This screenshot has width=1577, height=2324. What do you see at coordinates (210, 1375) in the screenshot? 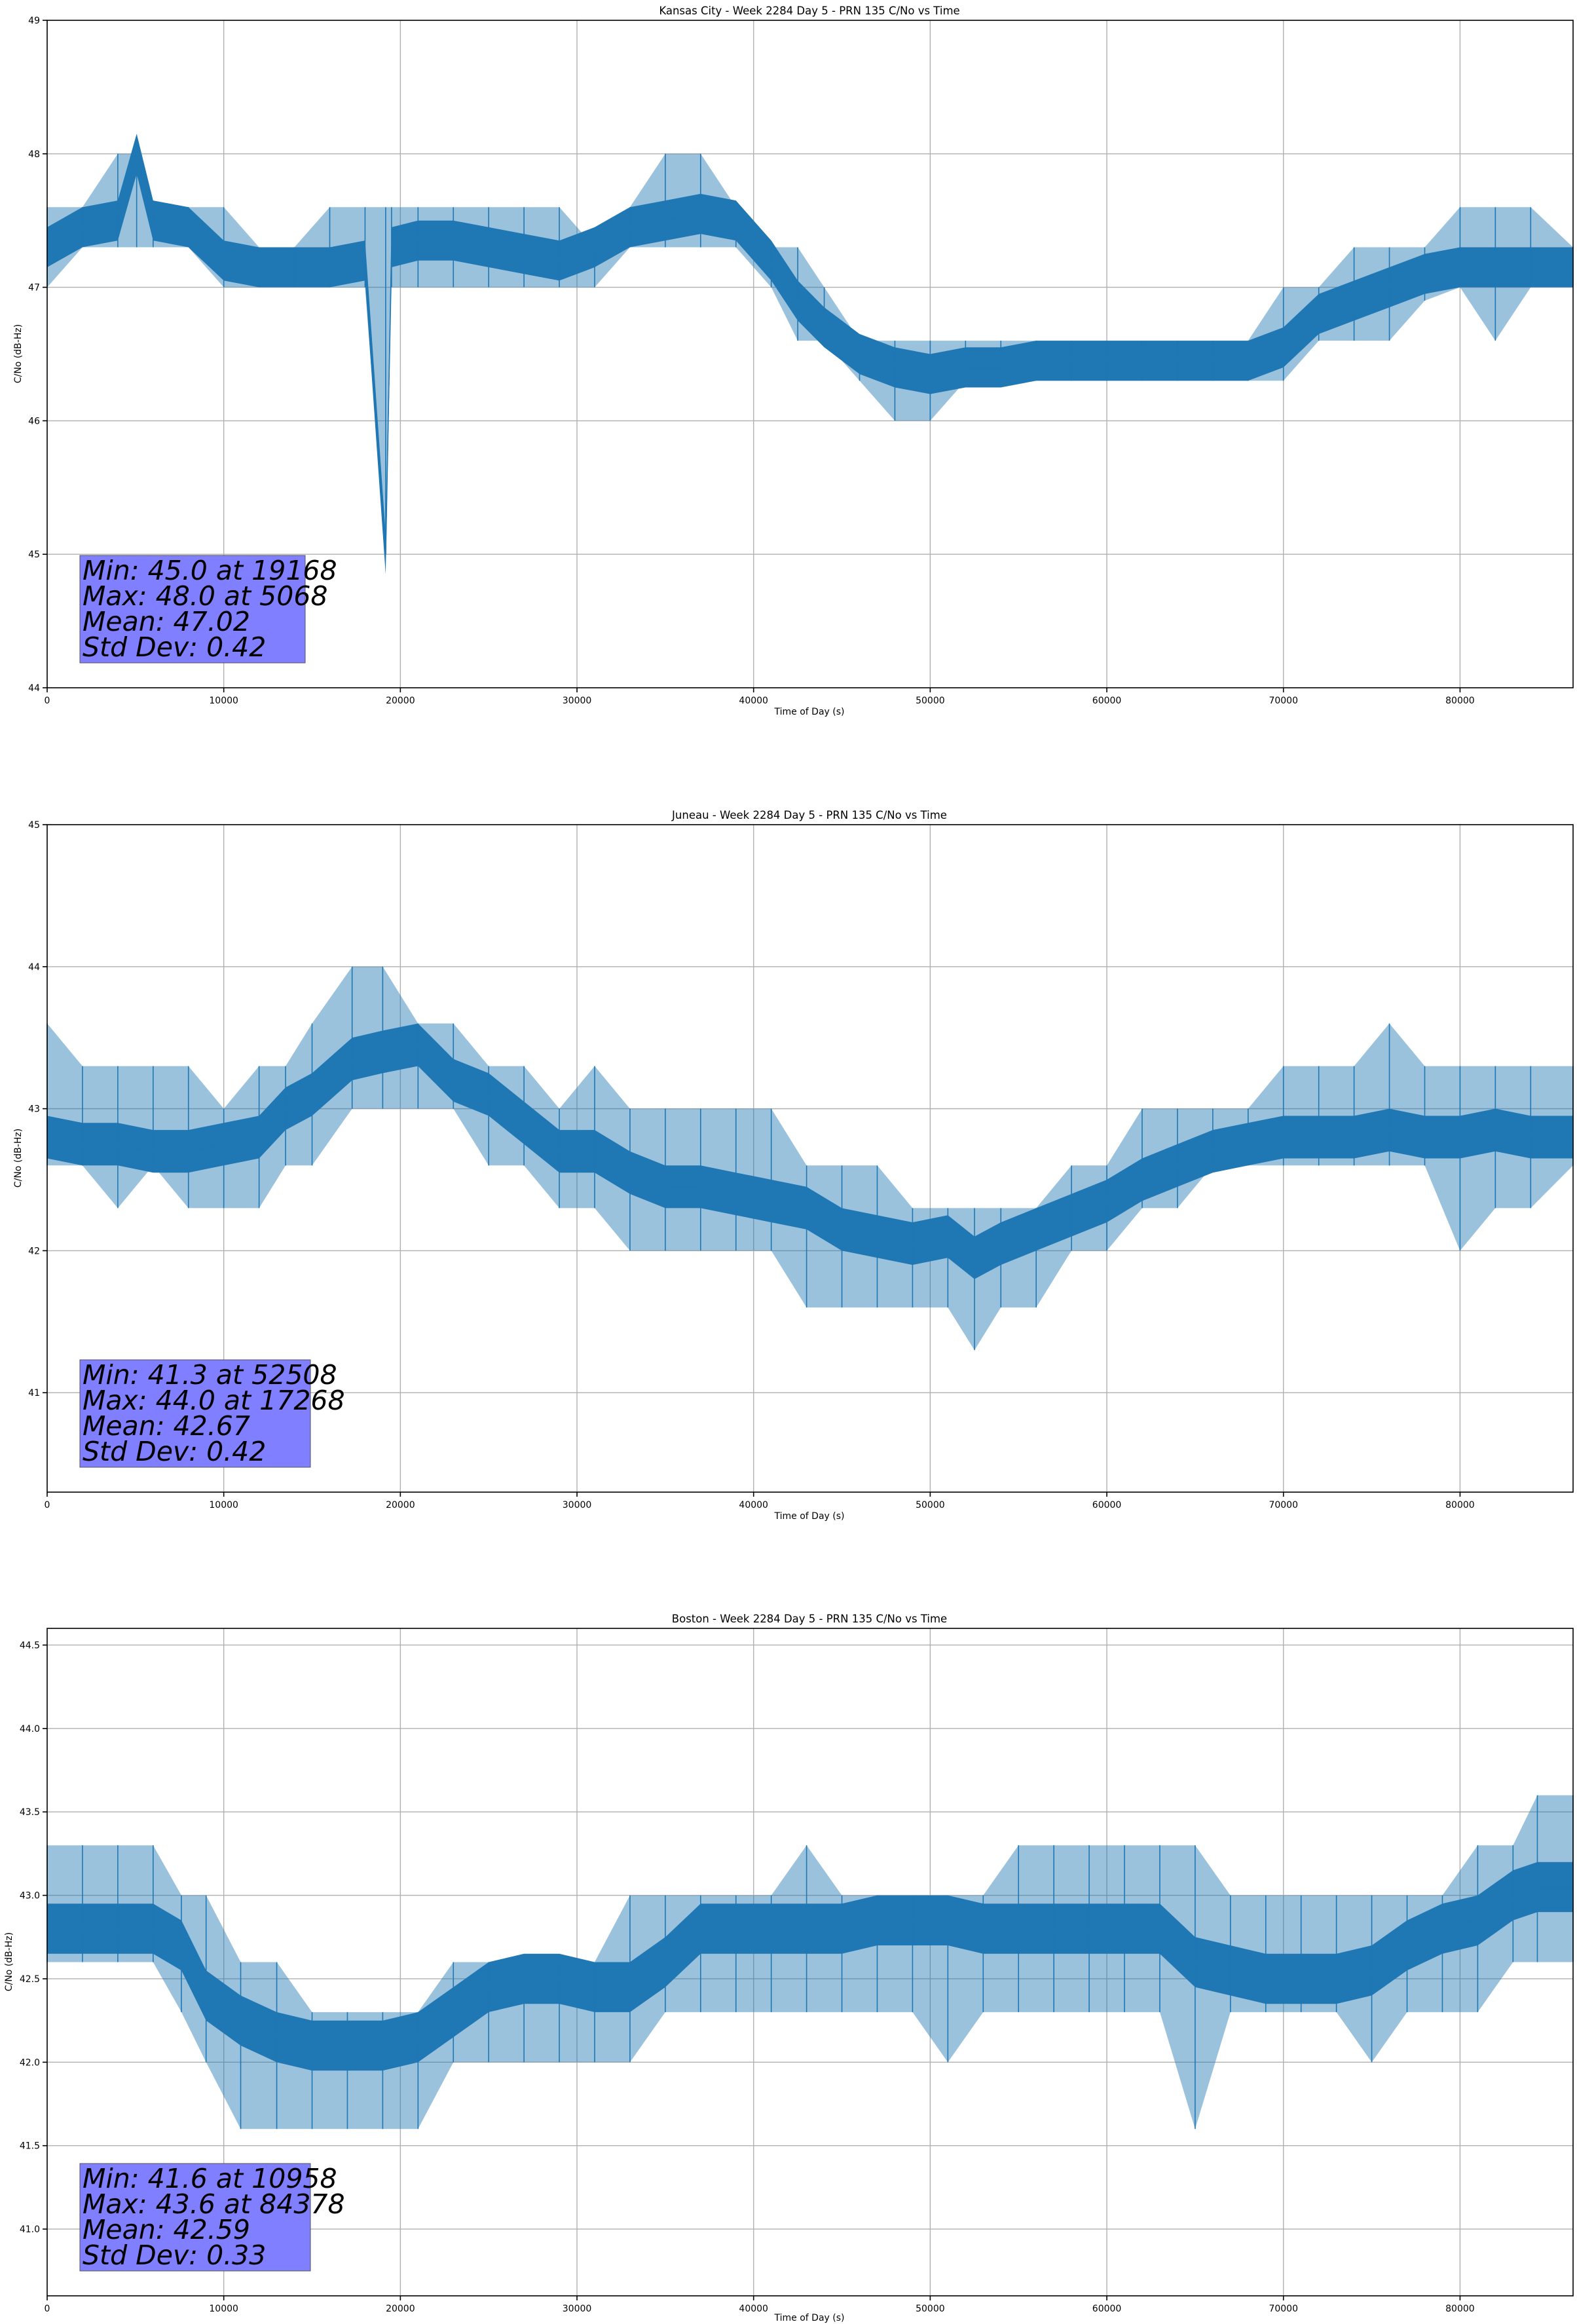
I see `stats-min: Min: 41.3 at 52508` at bounding box center [210, 1375].